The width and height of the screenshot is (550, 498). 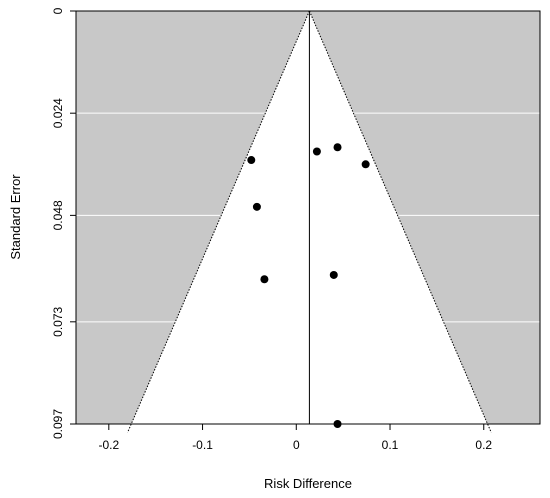 I want to click on x-tick-label: 0, so click(x=296, y=445).